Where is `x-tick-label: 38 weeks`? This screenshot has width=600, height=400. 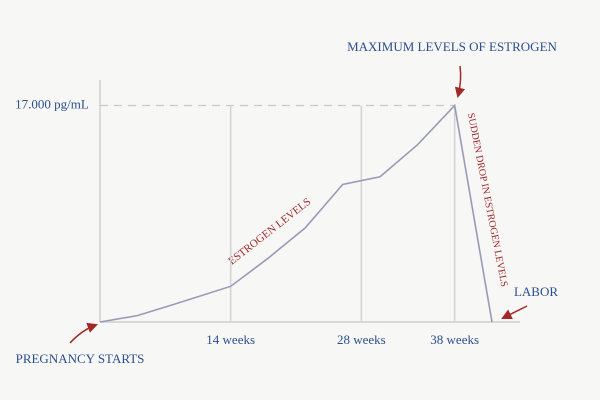 x-tick-label: 38 weeks is located at coordinates (454, 339).